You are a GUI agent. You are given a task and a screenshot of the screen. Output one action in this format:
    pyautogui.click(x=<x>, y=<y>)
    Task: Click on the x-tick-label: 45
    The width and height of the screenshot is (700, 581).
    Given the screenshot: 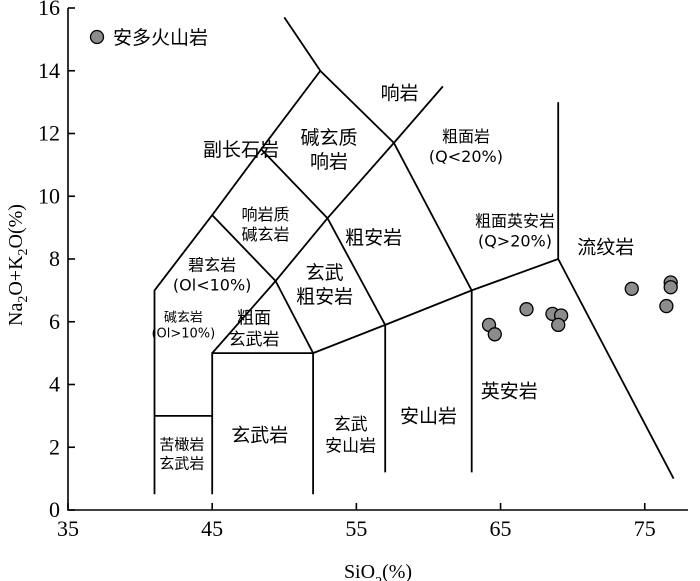 What is the action you would take?
    pyautogui.click(x=212, y=528)
    